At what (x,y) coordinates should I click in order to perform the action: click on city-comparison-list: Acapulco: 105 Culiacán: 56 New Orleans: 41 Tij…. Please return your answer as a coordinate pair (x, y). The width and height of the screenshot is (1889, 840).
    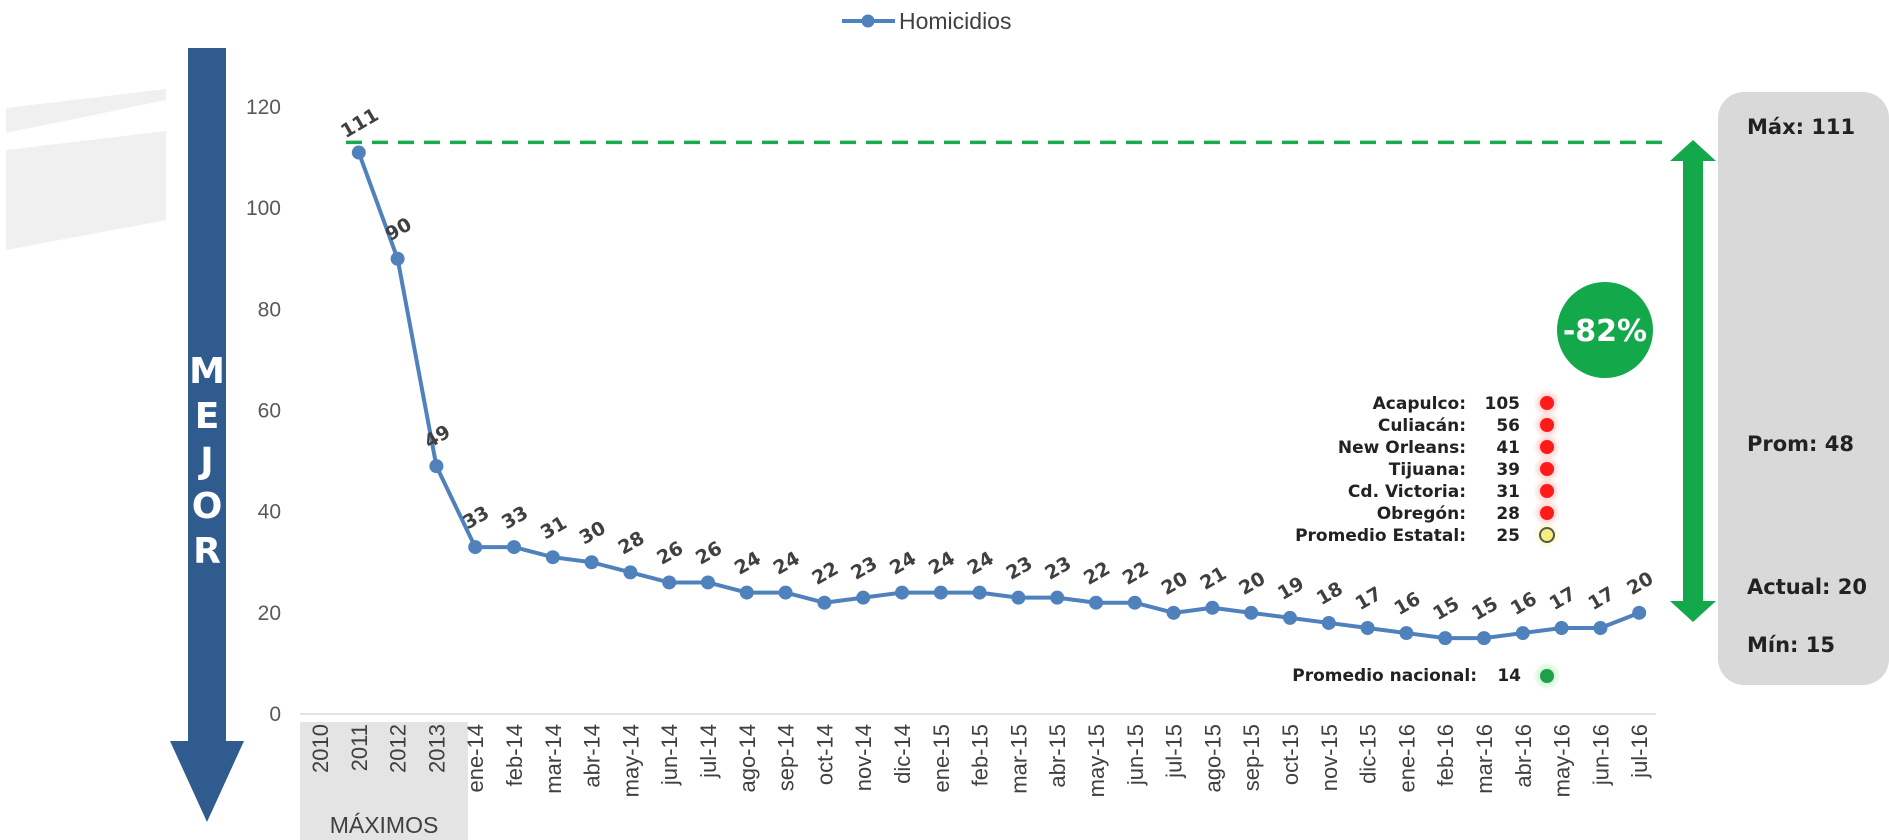
    Looking at the image, I should click on (1428, 469).